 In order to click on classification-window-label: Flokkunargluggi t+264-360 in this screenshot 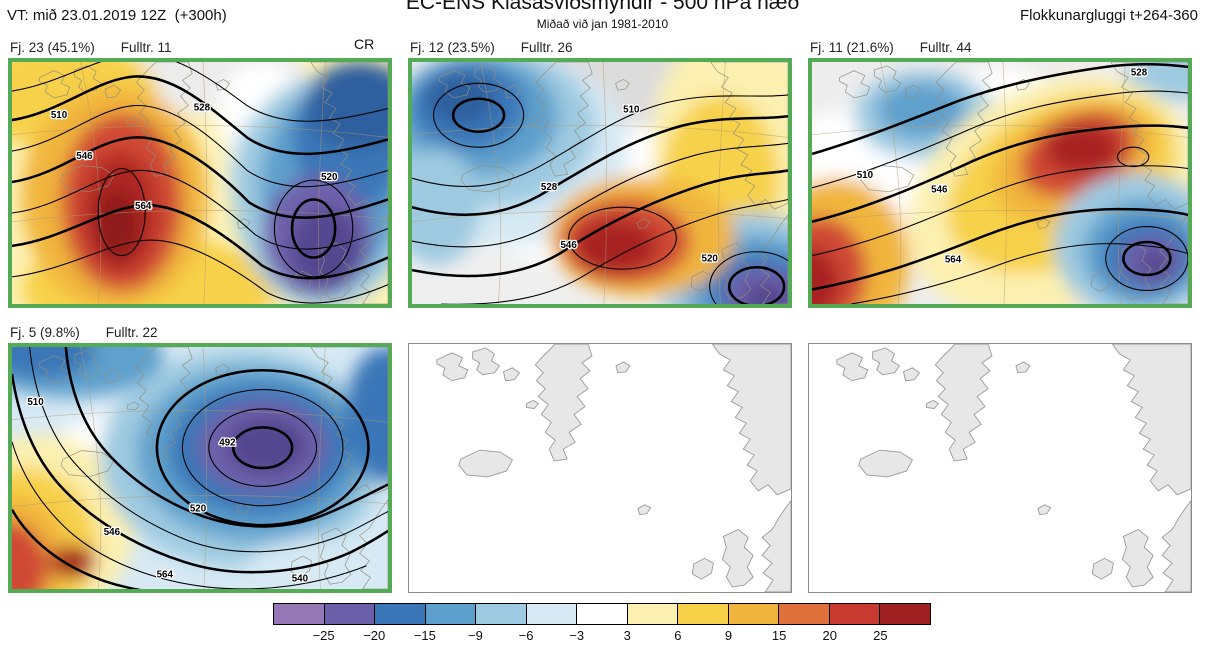, I will do `click(1108, 15)`.